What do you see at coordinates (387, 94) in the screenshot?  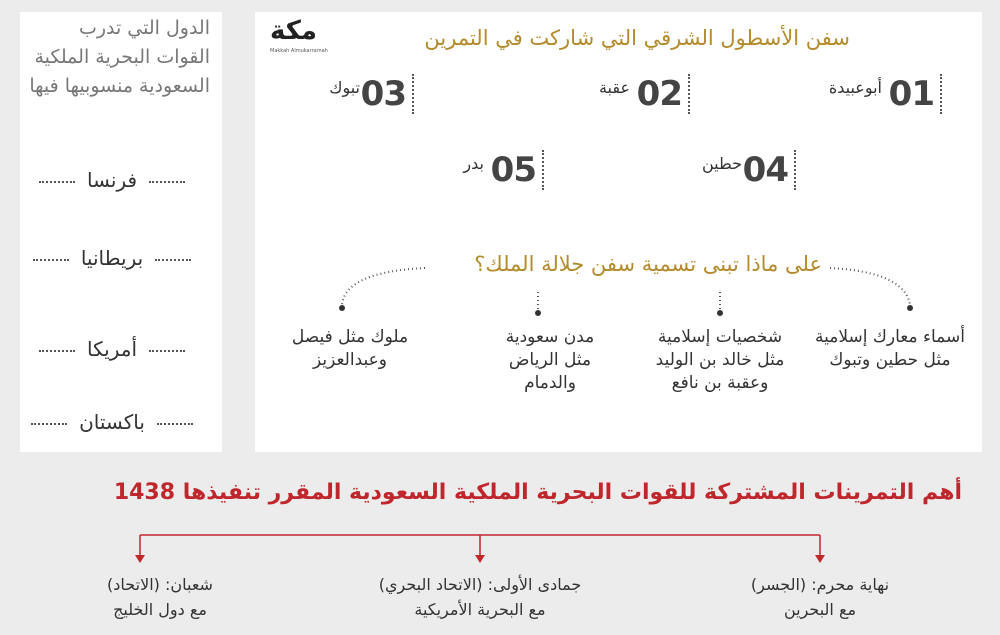 I see `ship-number: 03` at bounding box center [387, 94].